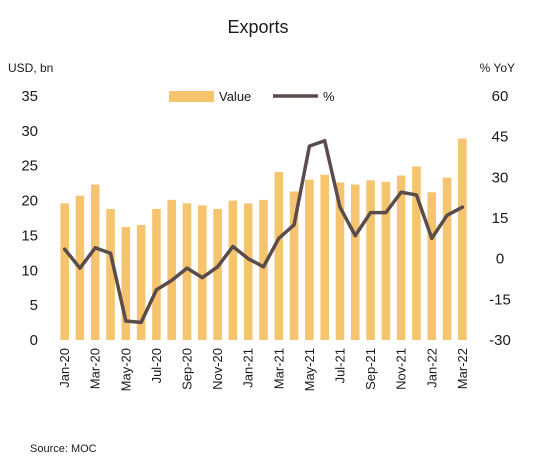  Describe the element at coordinates (63, 449) in the screenshot. I see `source-note: Source: MOC` at that location.